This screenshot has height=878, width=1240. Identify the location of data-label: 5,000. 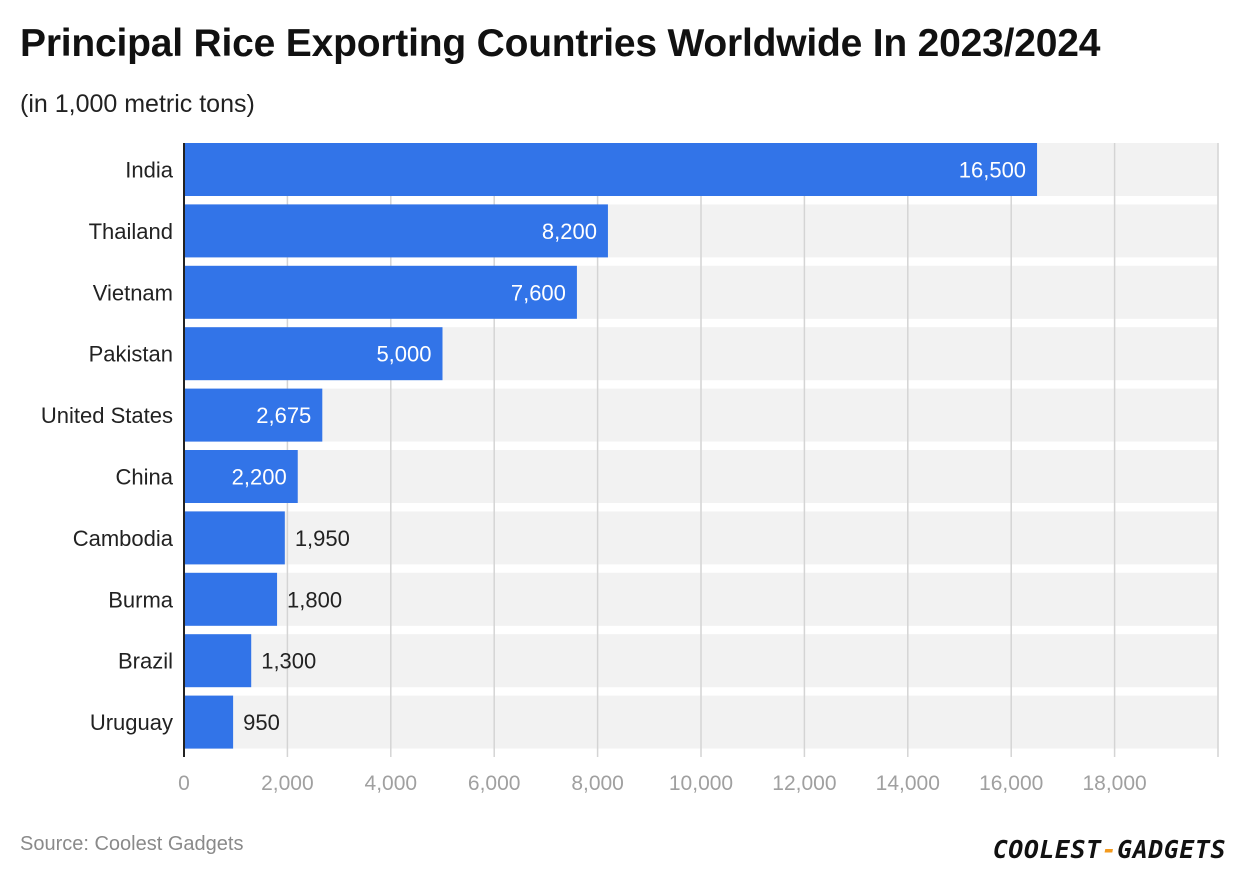
(403, 354).